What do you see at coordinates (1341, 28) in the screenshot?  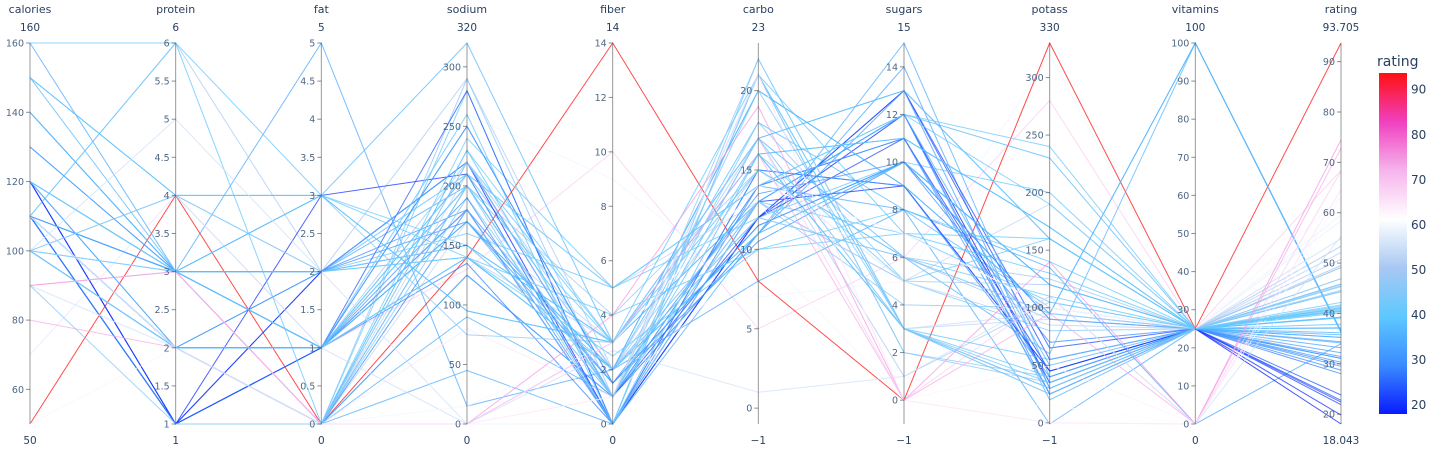 I see `axis-range-max: 93.705` at bounding box center [1341, 28].